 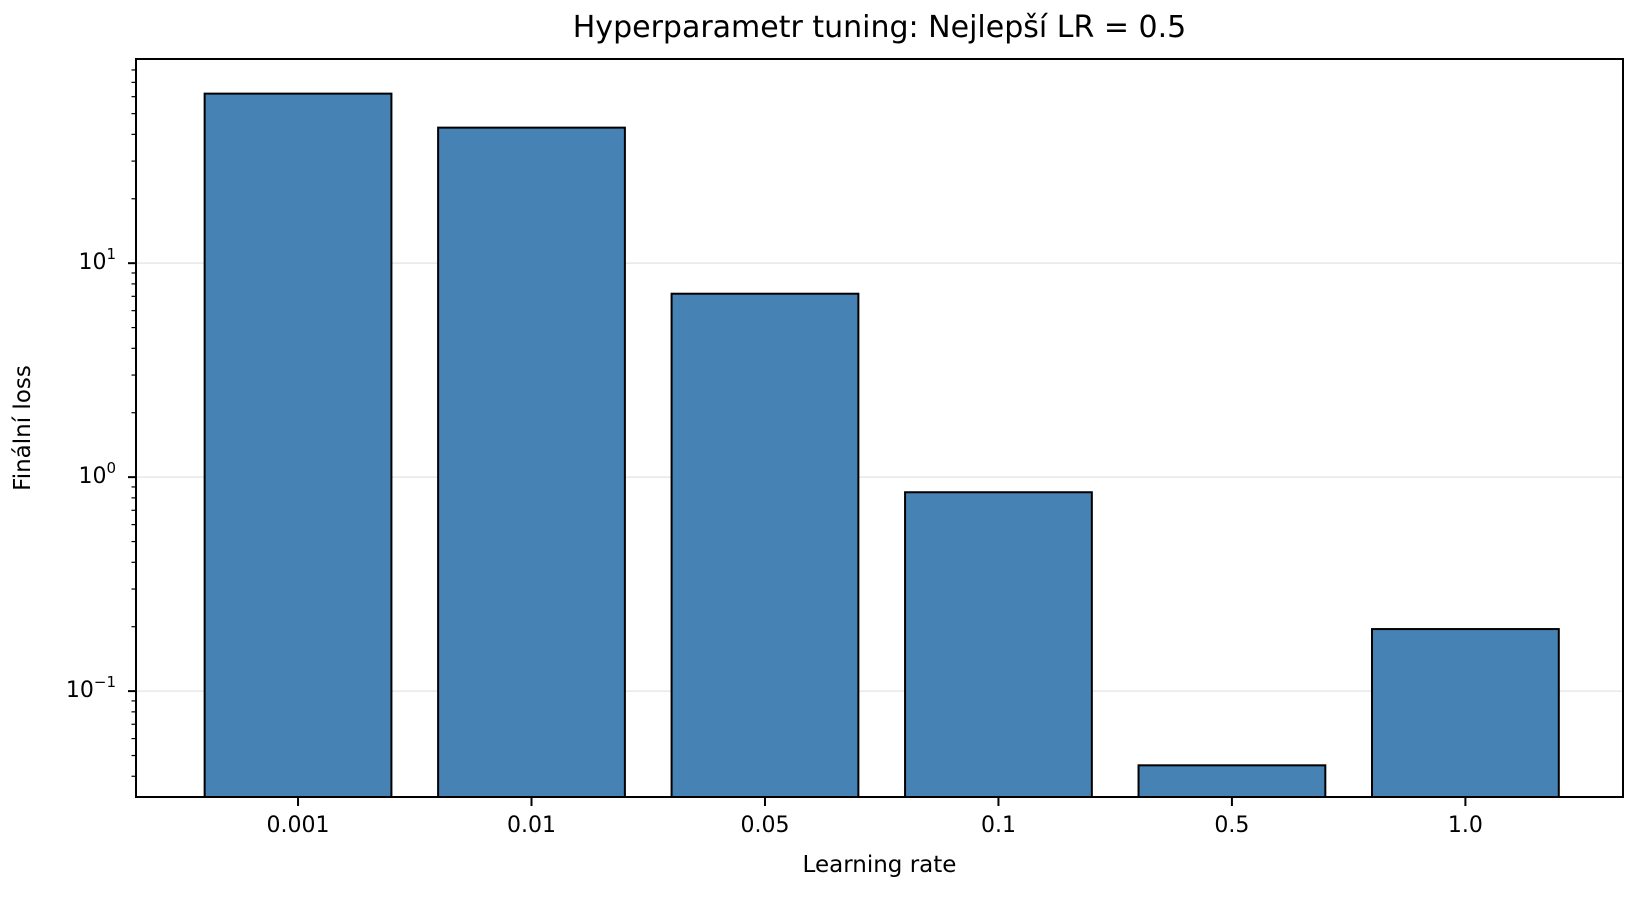 I want to click on bar-lr-0.5, so click(x=1232, y=781).